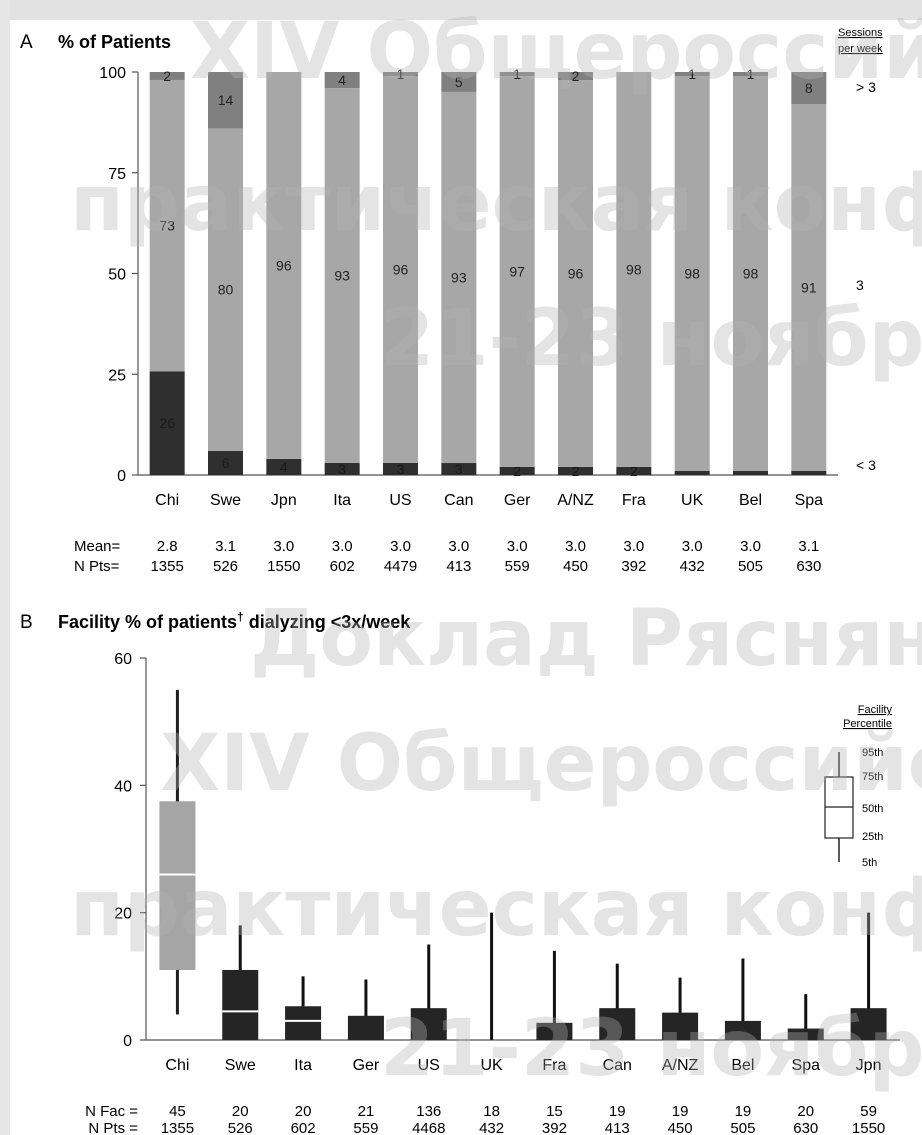 The width and height of the screenshot is (922, 1135). I want to click on legend-percentile-label: 50th, so click(872, 809).